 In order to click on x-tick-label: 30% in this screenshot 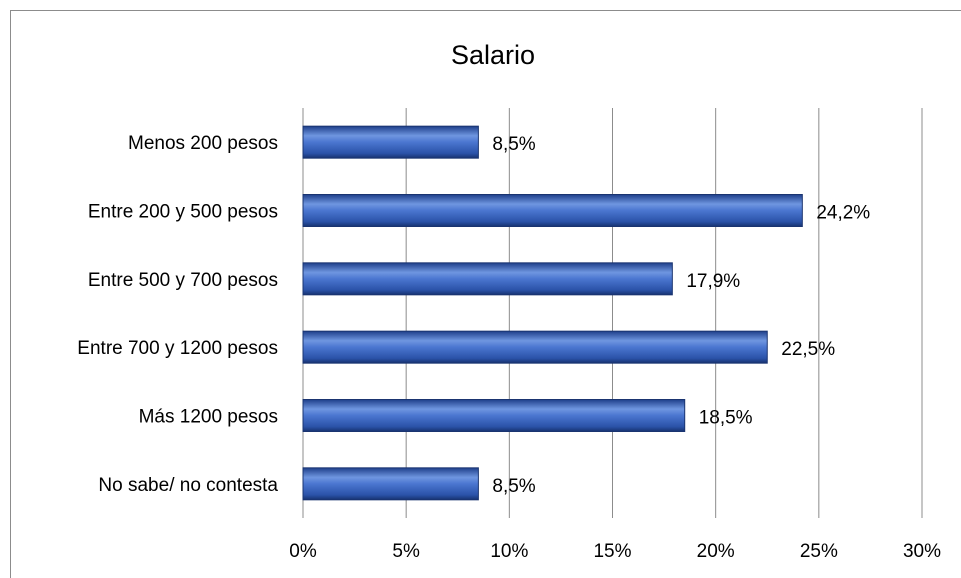, I will do `click(922, 551)`.